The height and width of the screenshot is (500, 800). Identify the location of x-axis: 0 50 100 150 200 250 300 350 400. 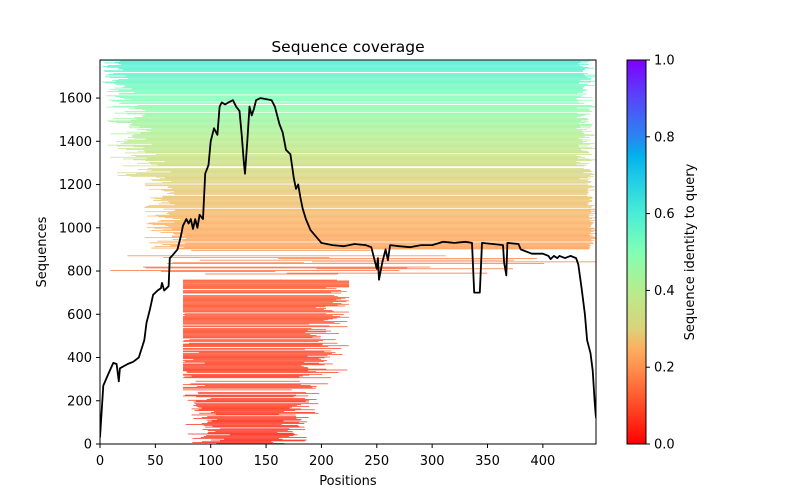
(325, 456).